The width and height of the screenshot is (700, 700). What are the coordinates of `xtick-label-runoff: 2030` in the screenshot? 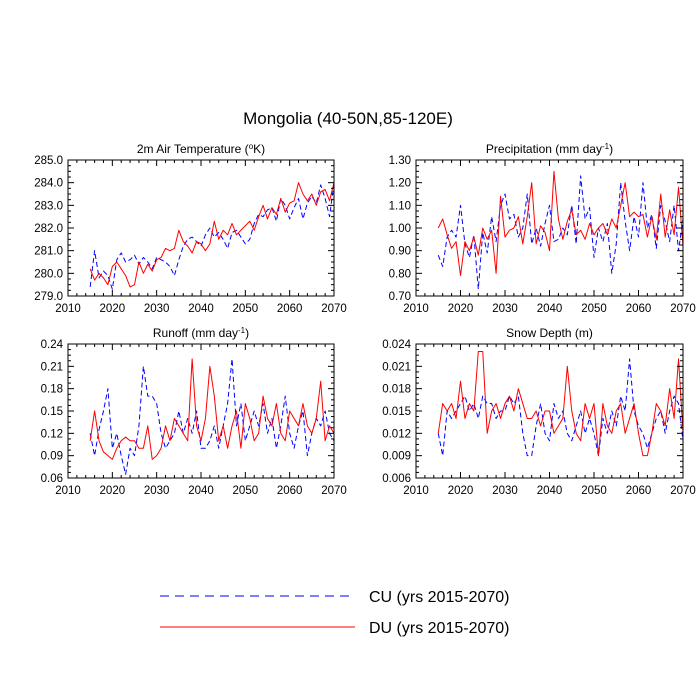 It's located at (157, 491).